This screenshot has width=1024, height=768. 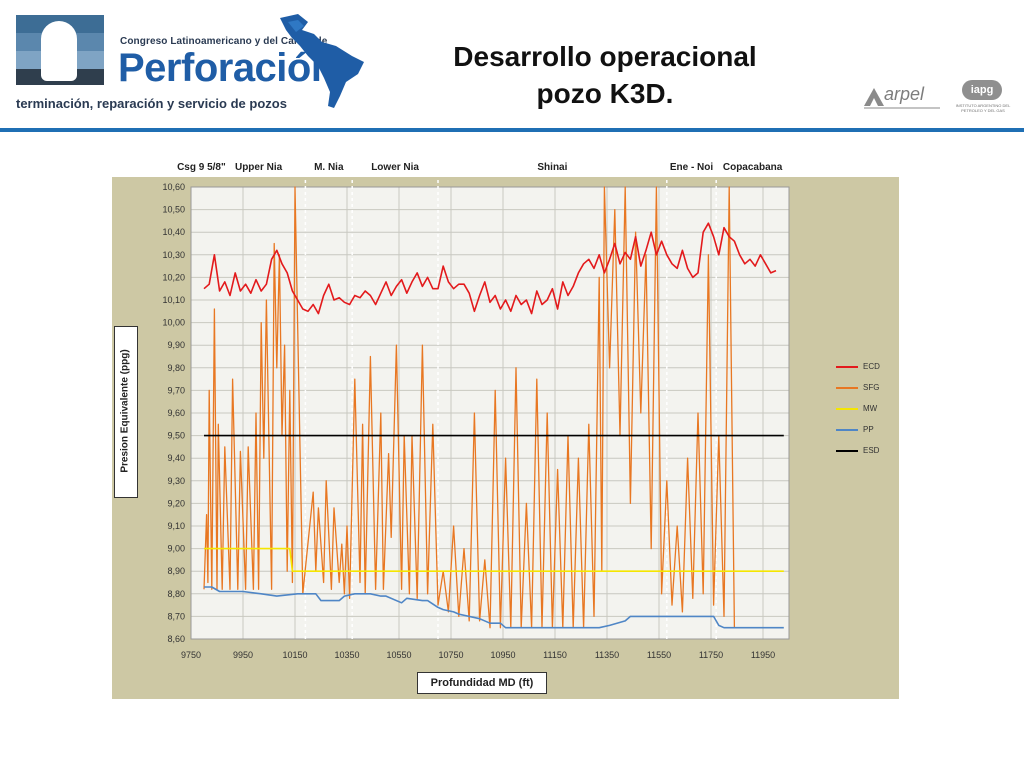 What do you see at coordinates (258, 167) in the screenshot?
I see `formation-label: Upper Nia` at bounding box center [258, 167].